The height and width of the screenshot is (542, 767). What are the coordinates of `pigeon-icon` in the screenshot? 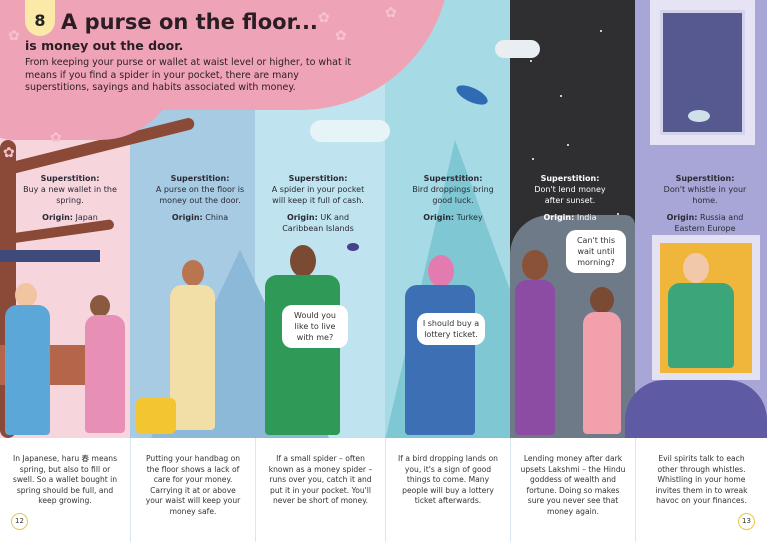 It's located at (699, 116).